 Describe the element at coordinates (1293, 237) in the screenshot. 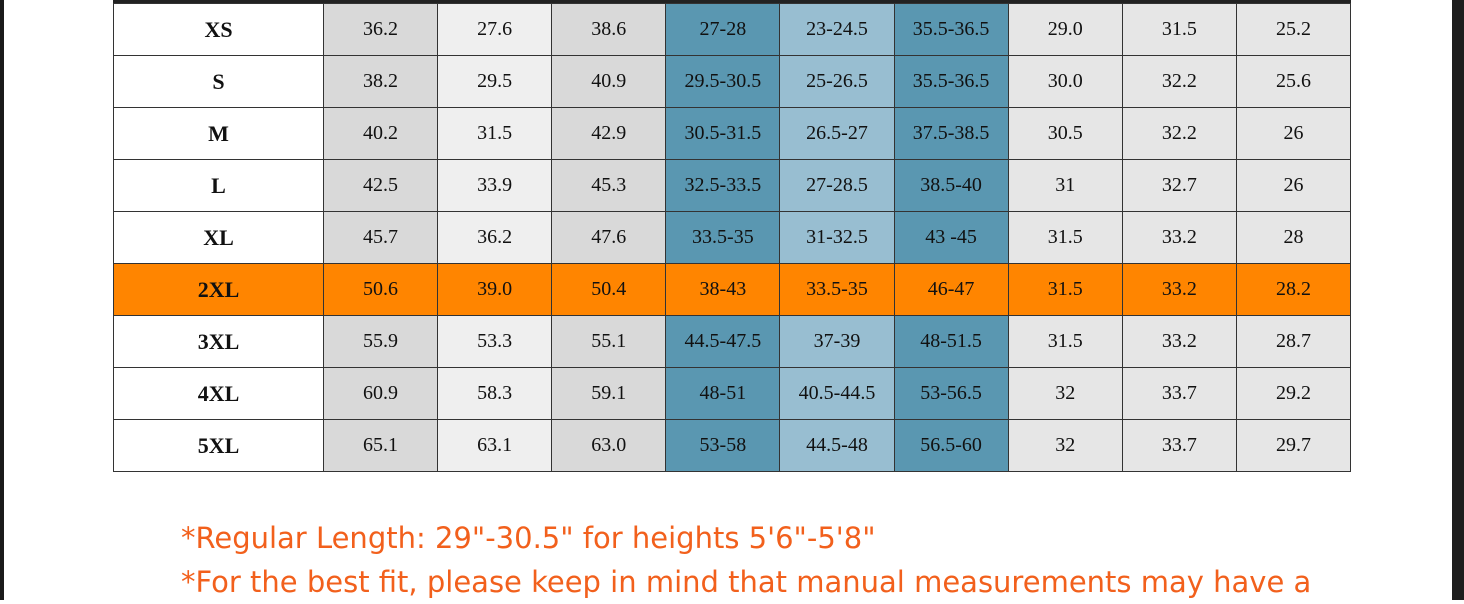

I see `measure-cell: 28` at that location.